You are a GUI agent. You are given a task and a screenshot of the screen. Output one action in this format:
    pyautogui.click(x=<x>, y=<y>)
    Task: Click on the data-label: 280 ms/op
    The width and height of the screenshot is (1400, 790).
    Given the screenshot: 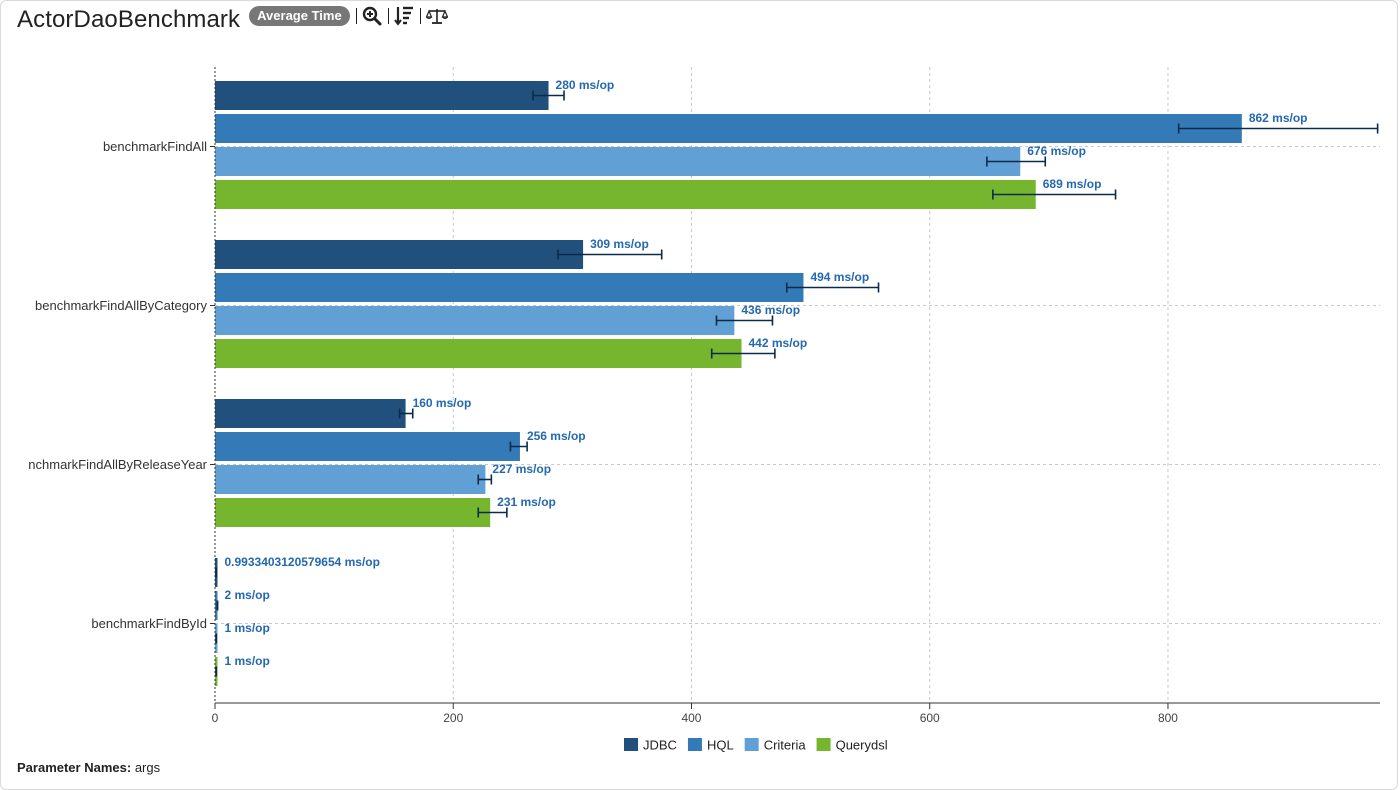 What is the action you would take?
    pyautogui.click(x=585, y=85)
    